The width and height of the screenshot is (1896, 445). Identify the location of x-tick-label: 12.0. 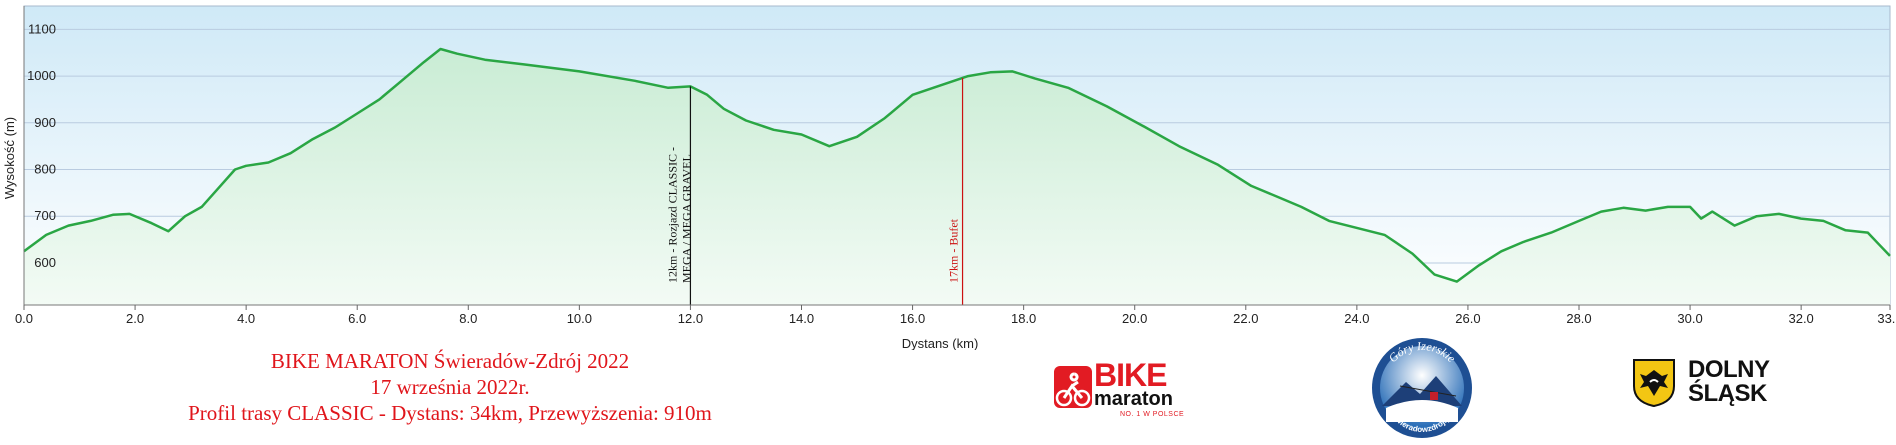
(690, 318).